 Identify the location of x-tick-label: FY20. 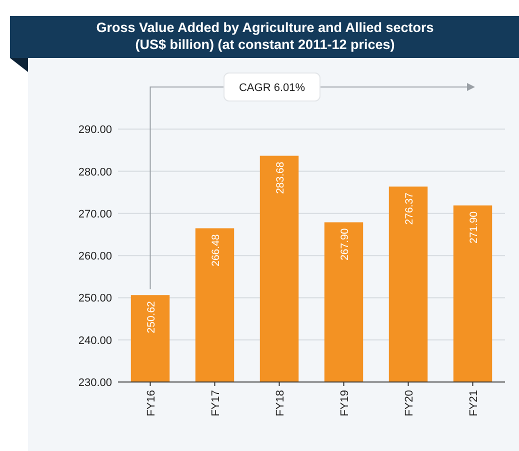
(409, 403).